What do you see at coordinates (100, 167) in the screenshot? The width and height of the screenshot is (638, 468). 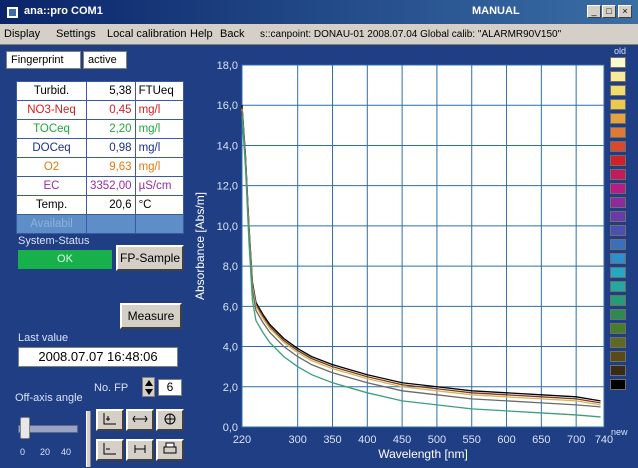 I see `measurement-row: O2 9,63 mg/l` at bounding box center [100, 167].